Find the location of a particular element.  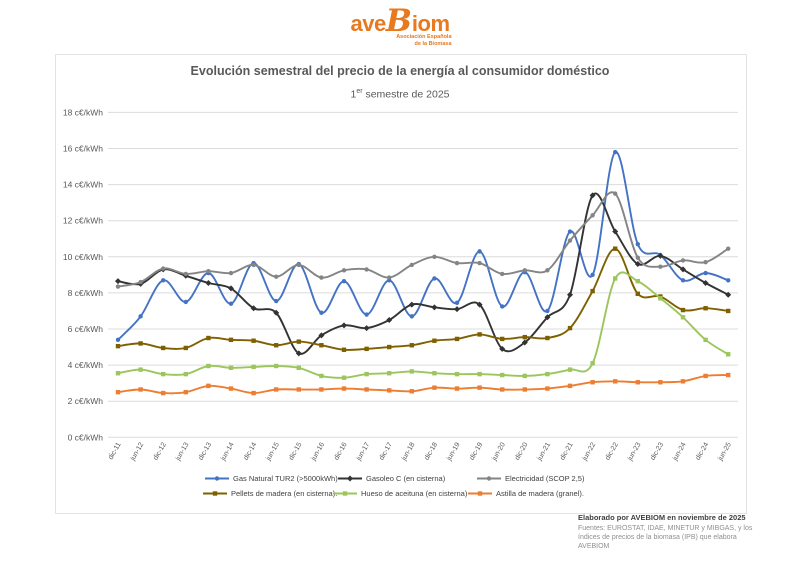

legend-item: Hueso de aceituna (en cisterna) is located at coordinates (400, 493).